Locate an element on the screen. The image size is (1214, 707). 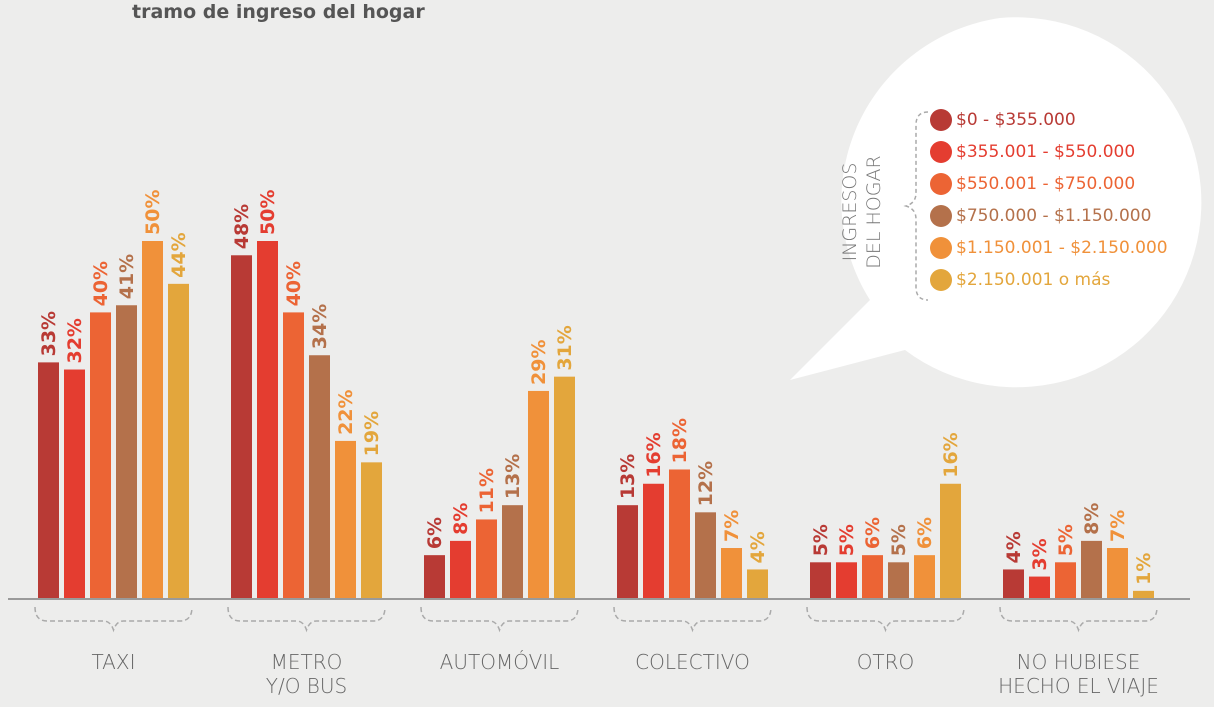
value-label: 18% is located at coordinates (680, 440).